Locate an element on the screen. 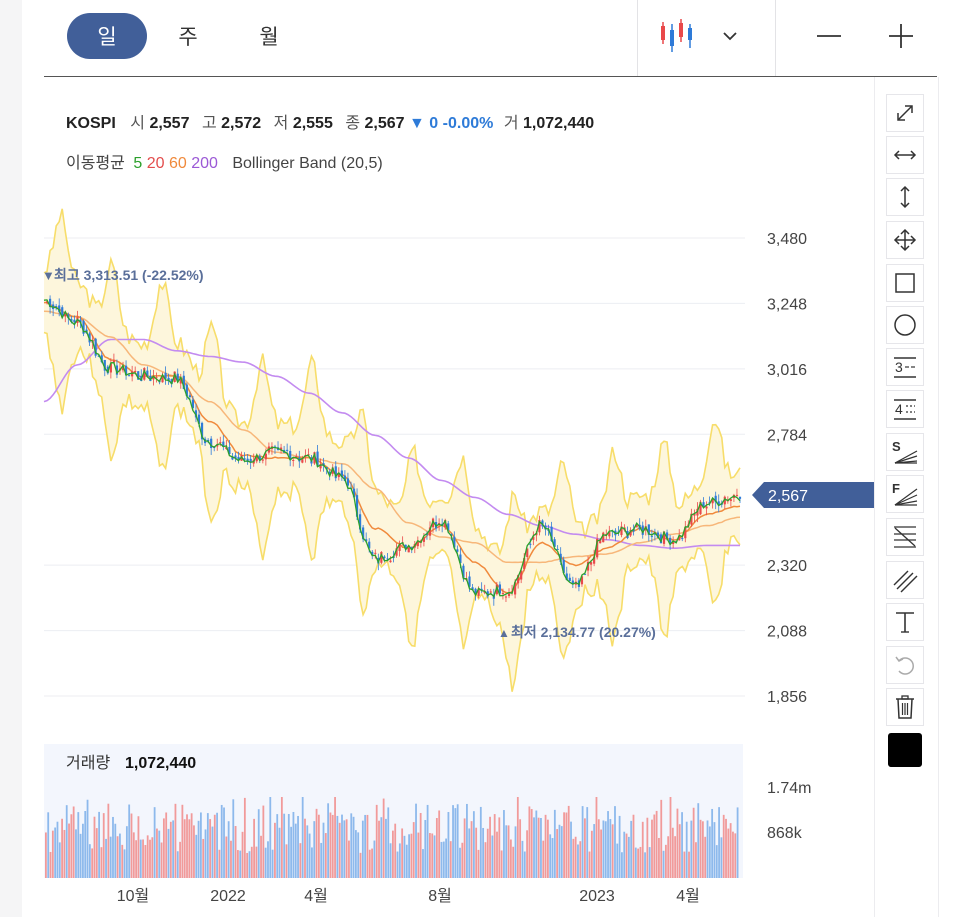 This screenshot has height=917, width=969. price-tick-label: 3,016 is located at coordinates (787, 370).